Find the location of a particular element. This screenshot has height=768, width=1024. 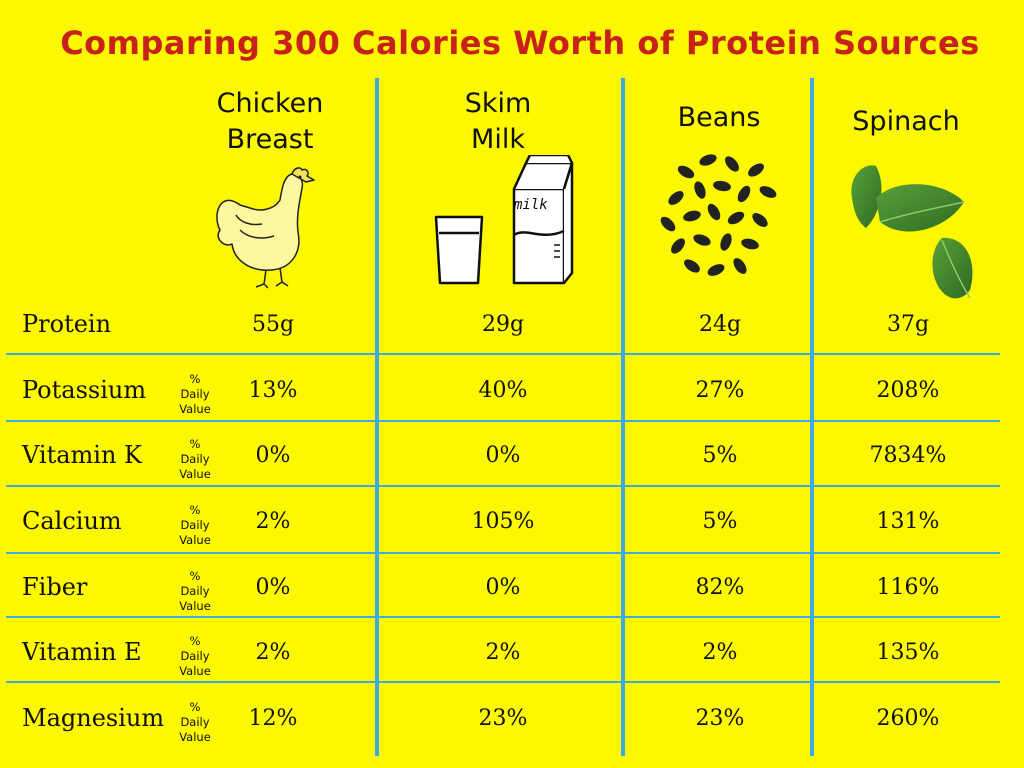

table-cell: 208% is located at coordinates (908, 390).